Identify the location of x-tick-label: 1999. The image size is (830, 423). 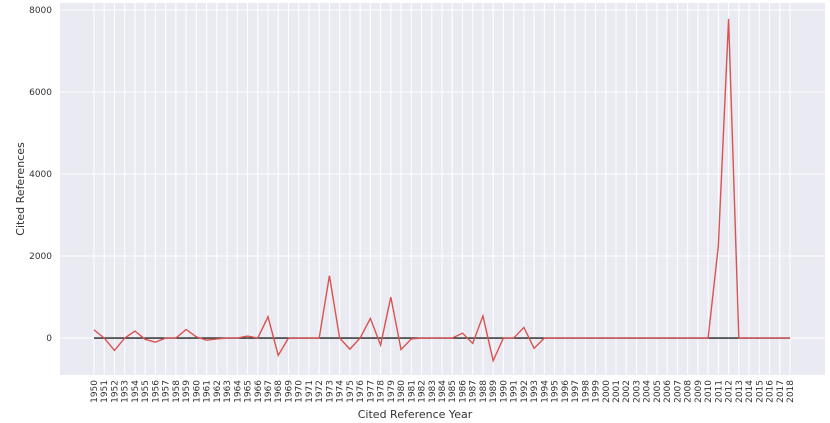
(597, 391).